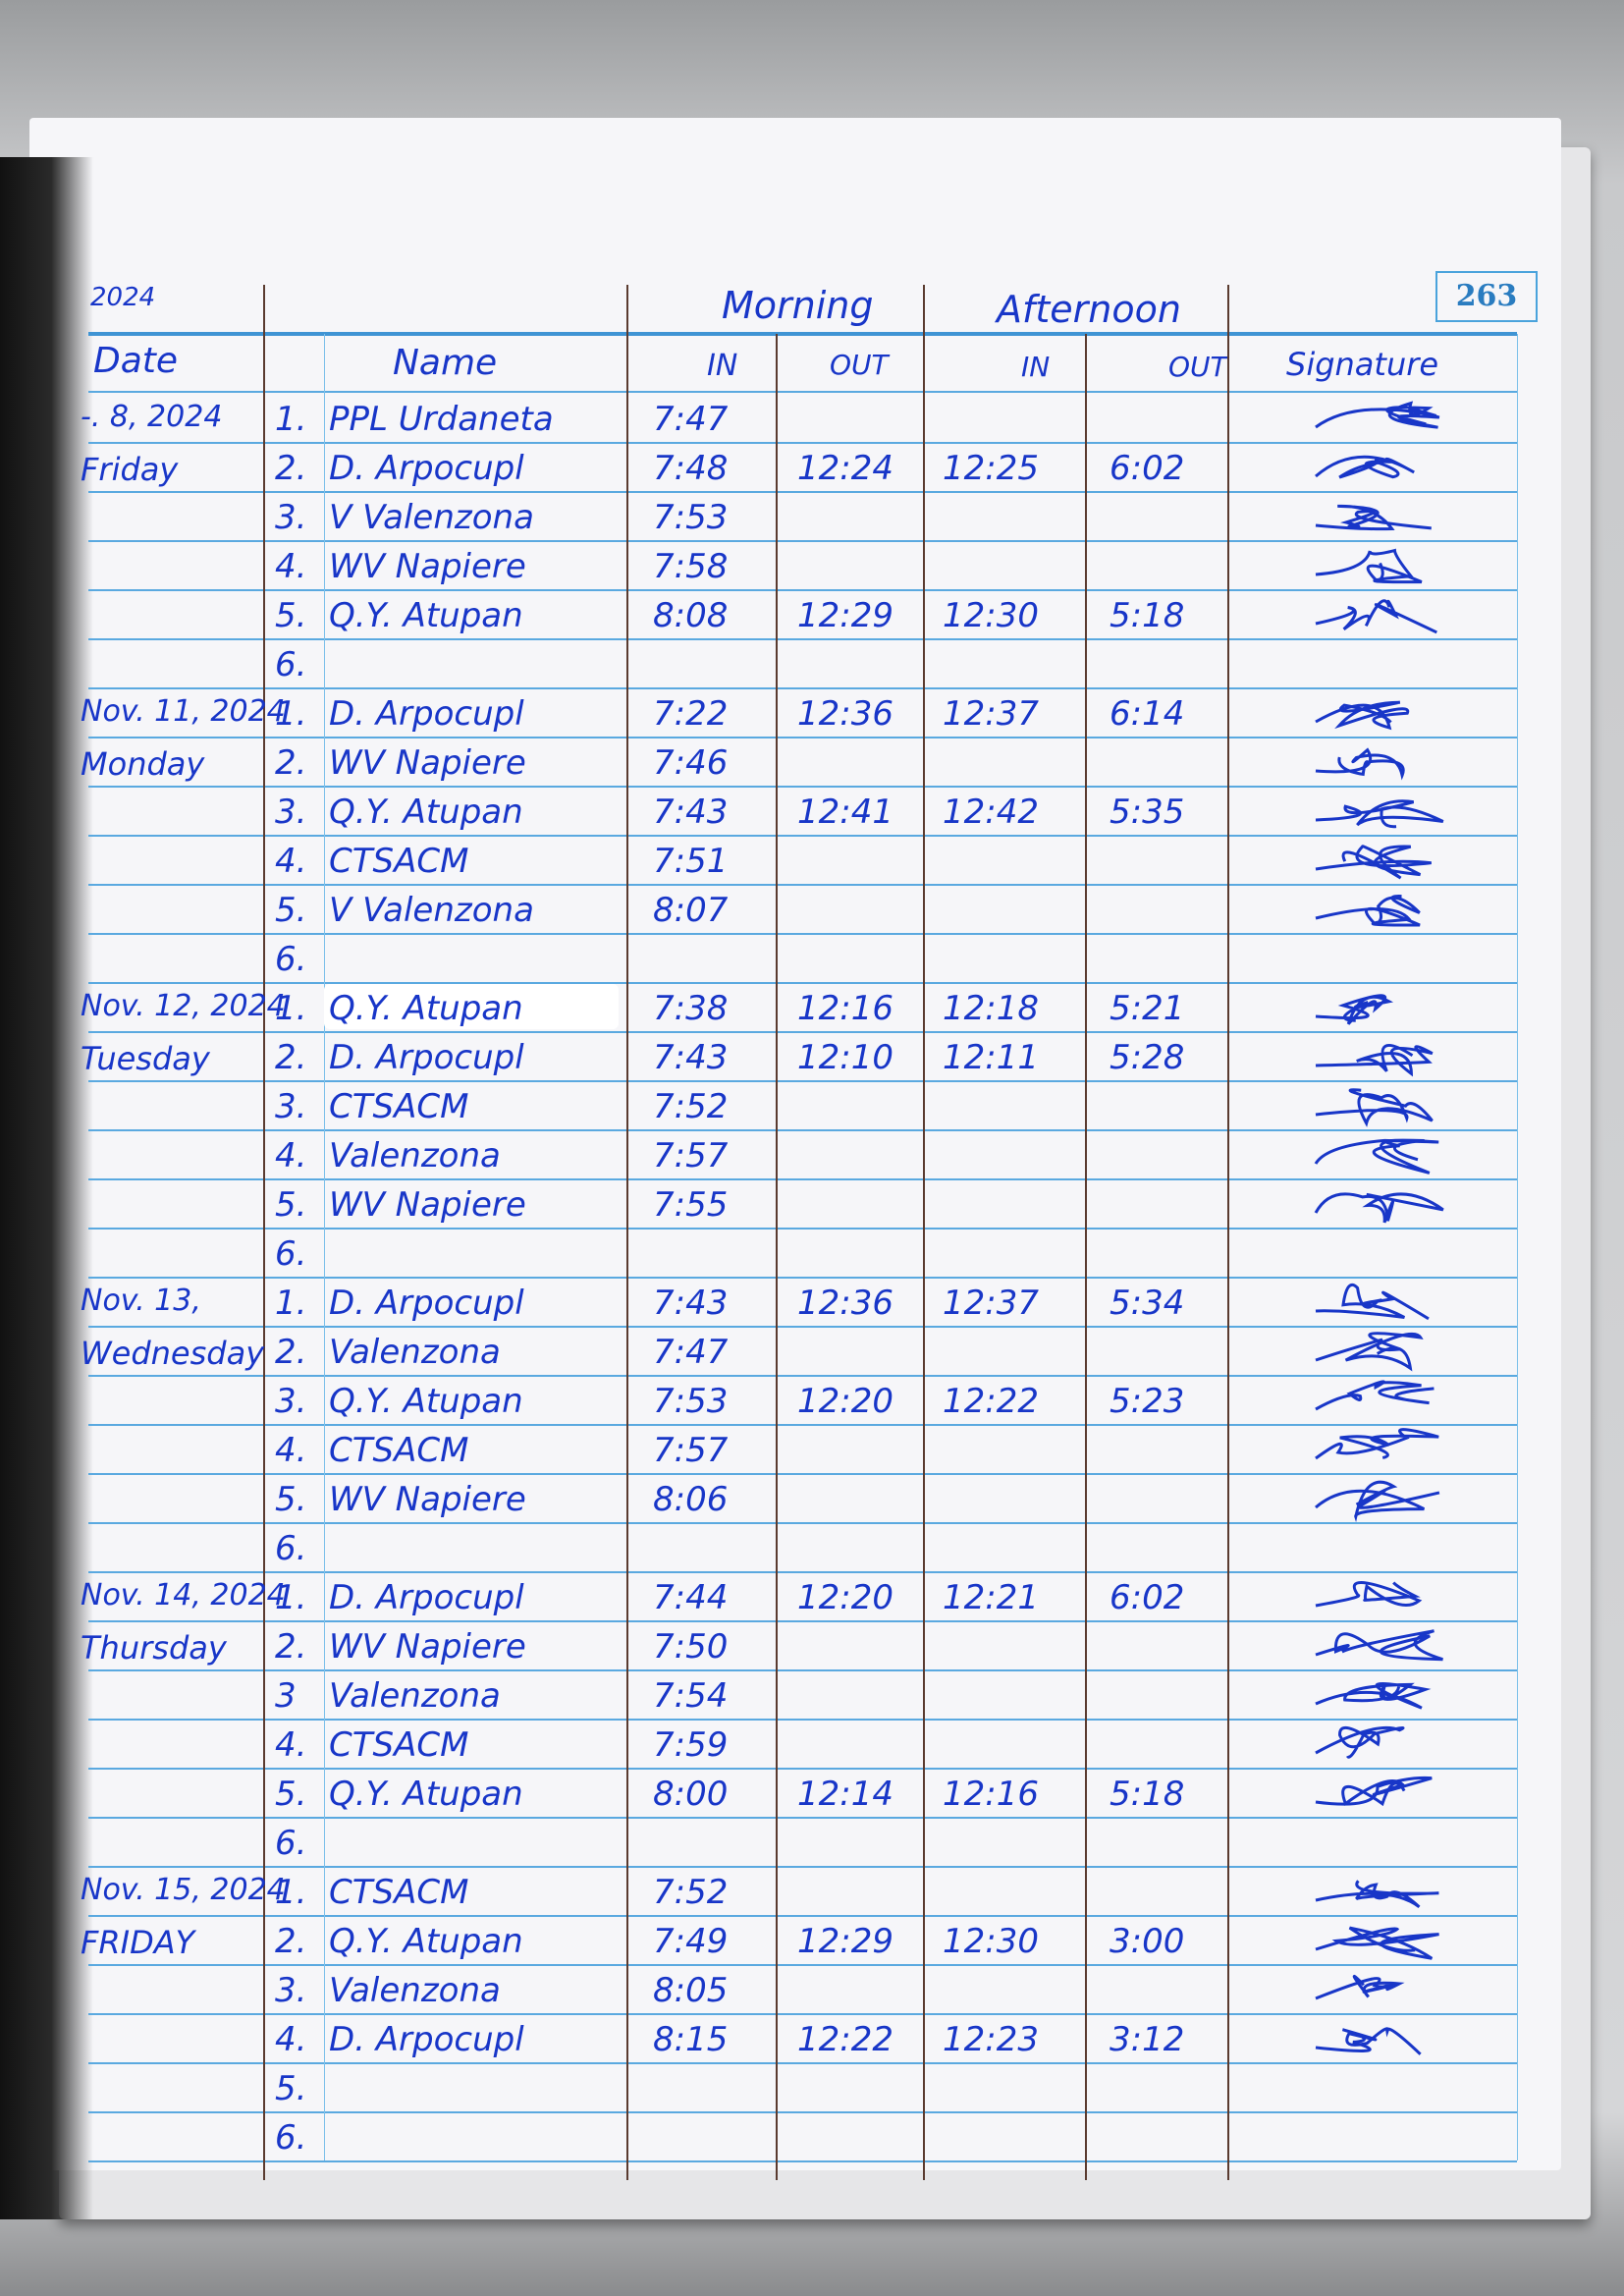 The width and height of the screenshot is (1624, 2296). Describe the element at coordinates (291, 1892) in the screenshot. I see `row-number: 1.` at that location.